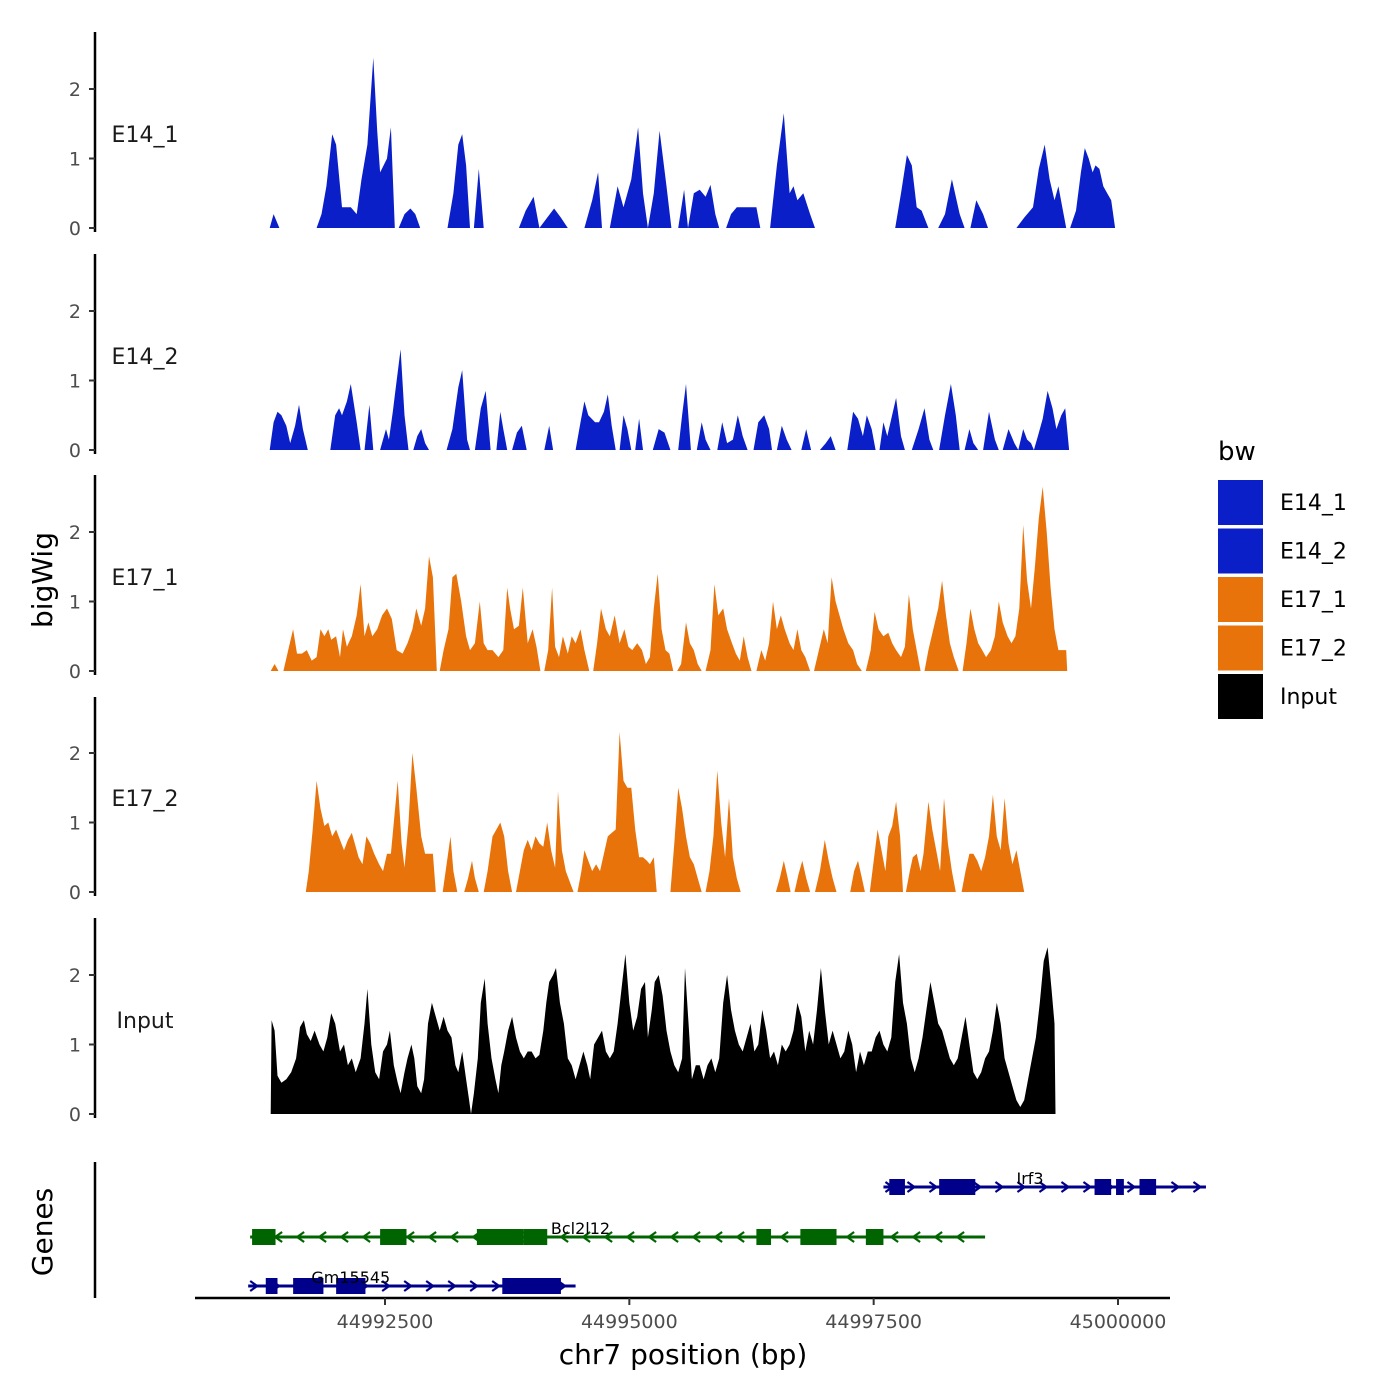  Describe the element at coordinates (580, 1228) in the screenshot. I see `gene-label: Bcl2l12` at that location.